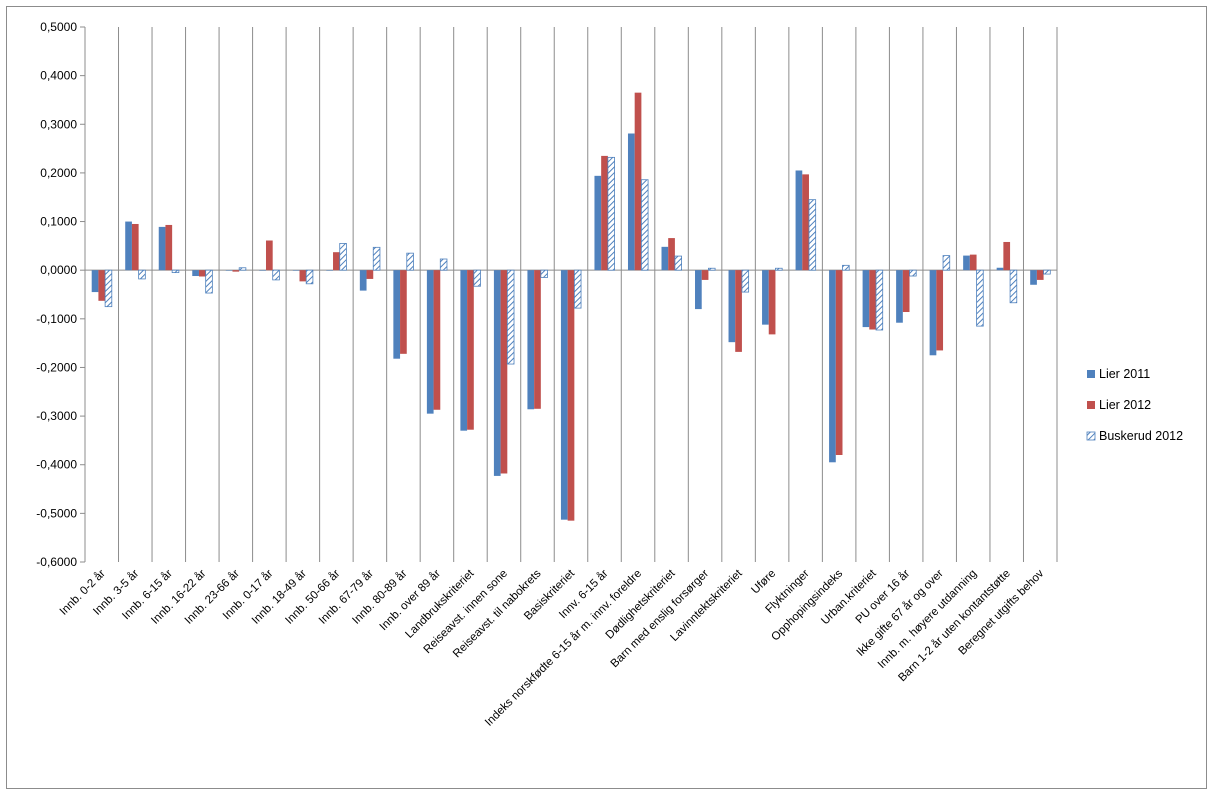 The height and width of the screenshot is (793, 1212). I want to click on x-tick-label: Uføre, so click(763, 582).